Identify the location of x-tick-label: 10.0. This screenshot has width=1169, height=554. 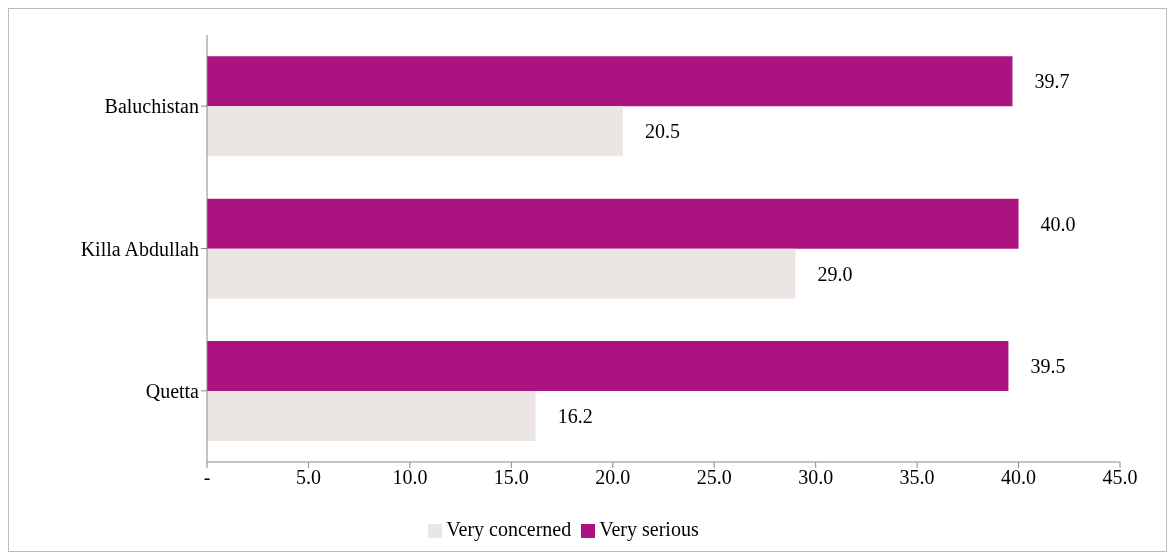
(410, 477).